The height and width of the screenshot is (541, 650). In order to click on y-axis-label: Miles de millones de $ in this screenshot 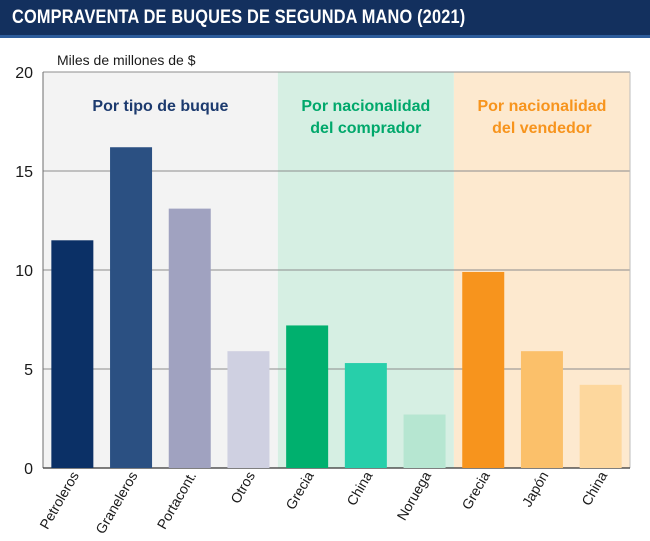, I will do `click(126, 60)`.